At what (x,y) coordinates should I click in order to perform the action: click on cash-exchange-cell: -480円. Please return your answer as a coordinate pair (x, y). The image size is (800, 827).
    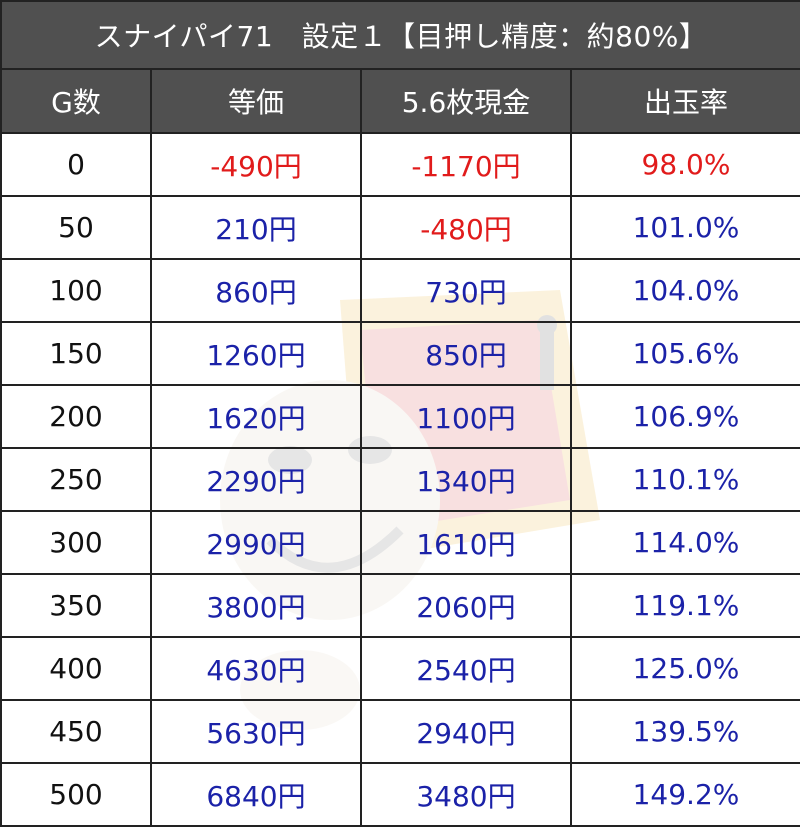
    Looking at the image, I should click on (466, 227).